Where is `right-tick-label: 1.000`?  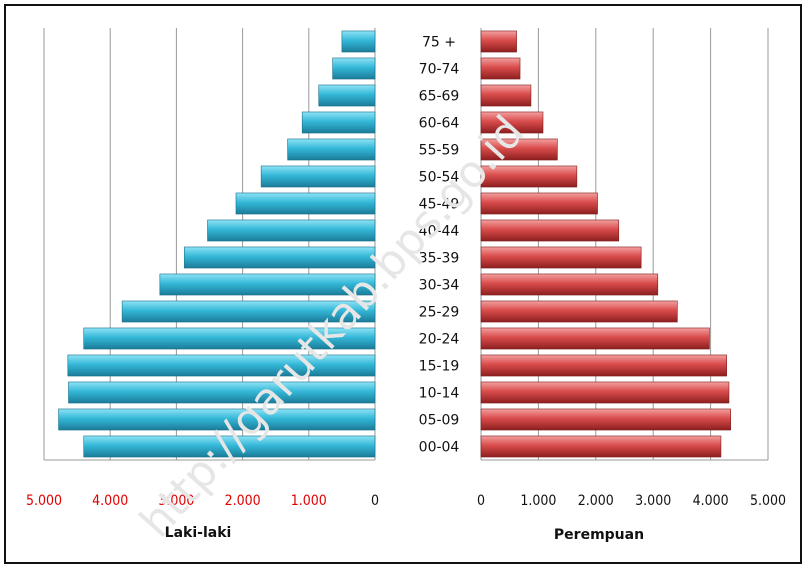 right-tick-label: 1.000 is located at coordinates (538, 501).